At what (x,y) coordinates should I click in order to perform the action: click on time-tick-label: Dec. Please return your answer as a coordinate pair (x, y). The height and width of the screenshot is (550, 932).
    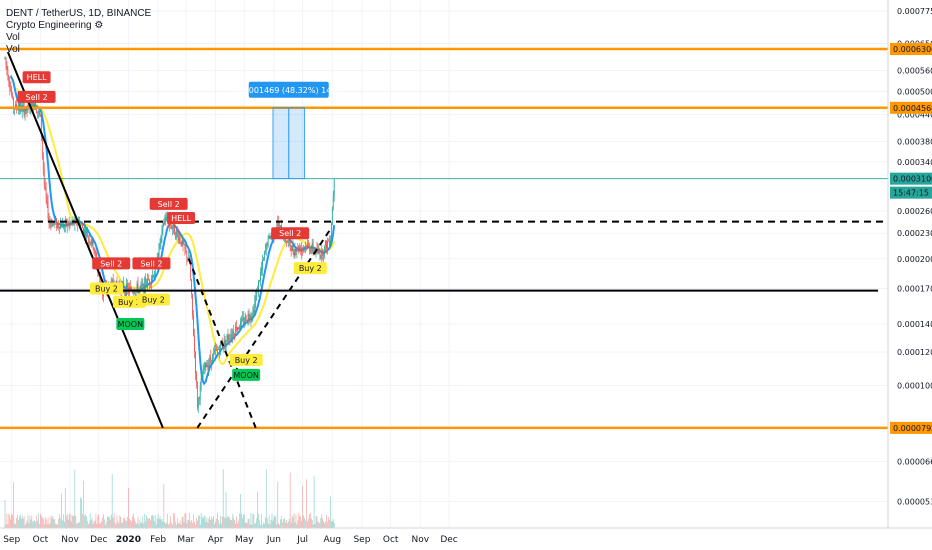
    Looking at the image, I should click on (98, 540).